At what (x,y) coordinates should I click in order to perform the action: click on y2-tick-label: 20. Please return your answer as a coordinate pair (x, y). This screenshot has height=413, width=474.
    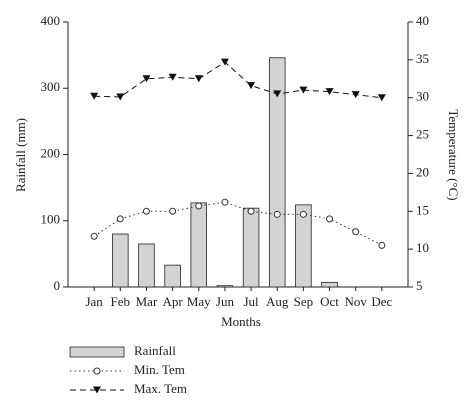
    Looking at the image, I should click on (422, 171).